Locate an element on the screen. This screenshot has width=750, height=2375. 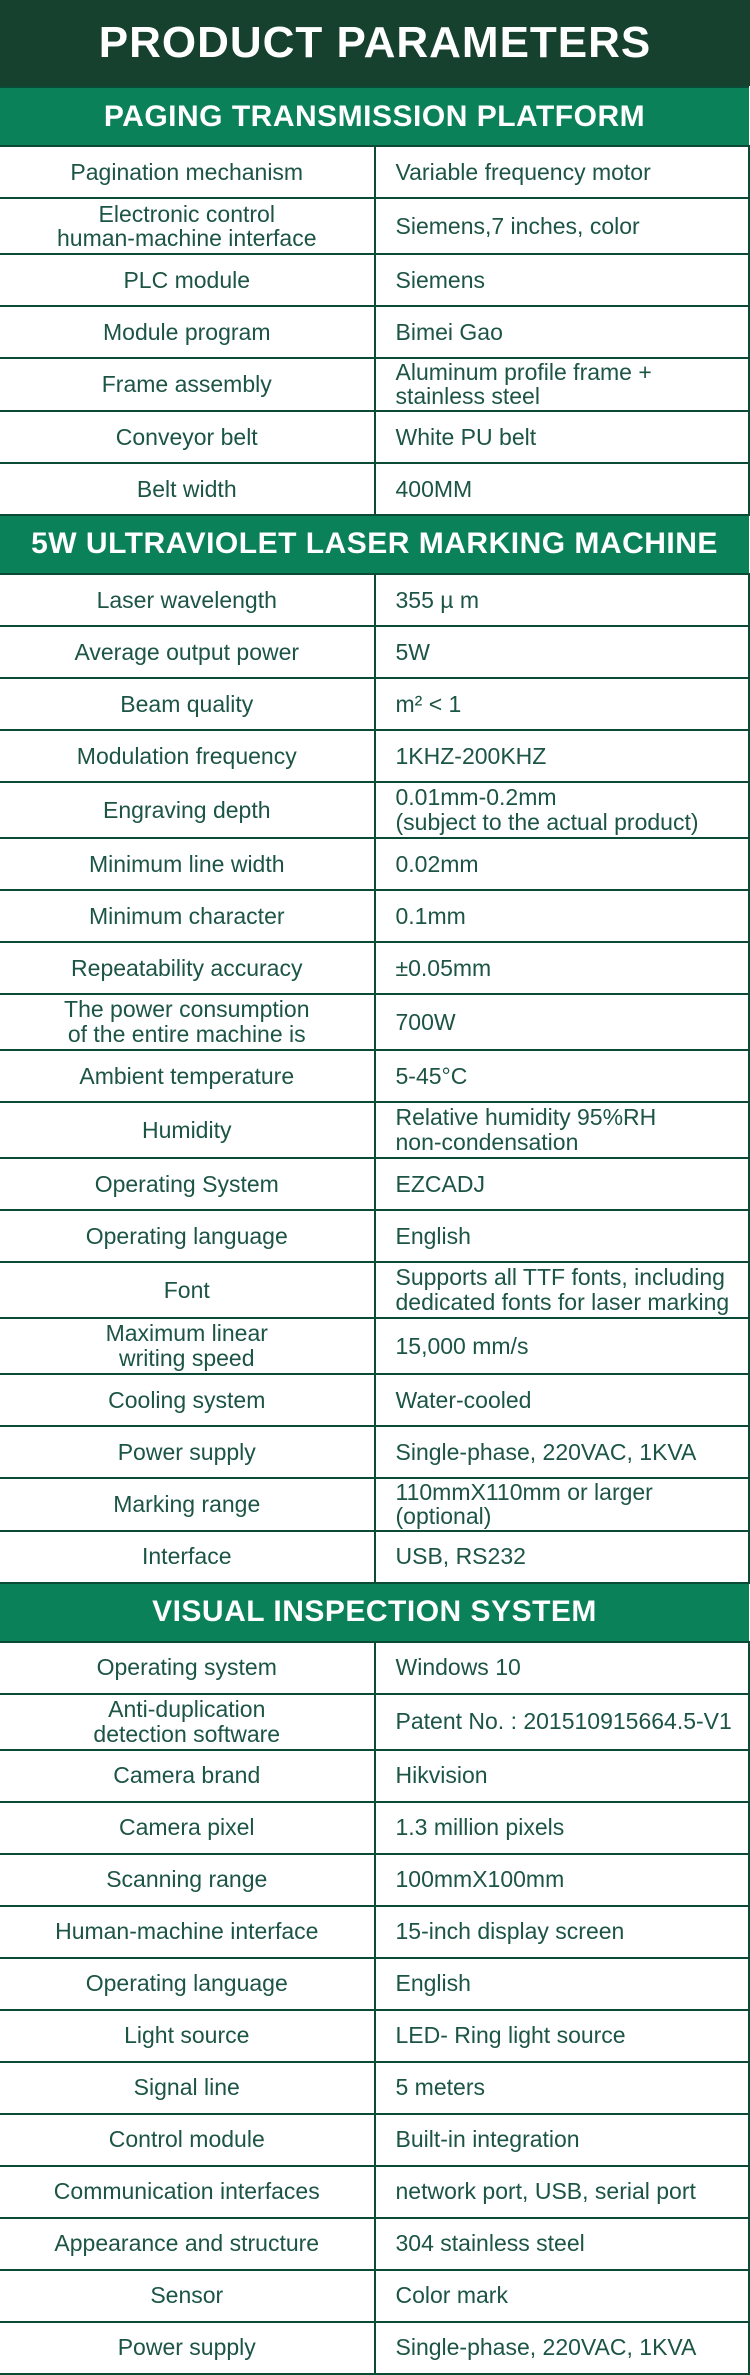
table-row: Scanning range 100mmX100mm is located at coordinates (375, 1880).